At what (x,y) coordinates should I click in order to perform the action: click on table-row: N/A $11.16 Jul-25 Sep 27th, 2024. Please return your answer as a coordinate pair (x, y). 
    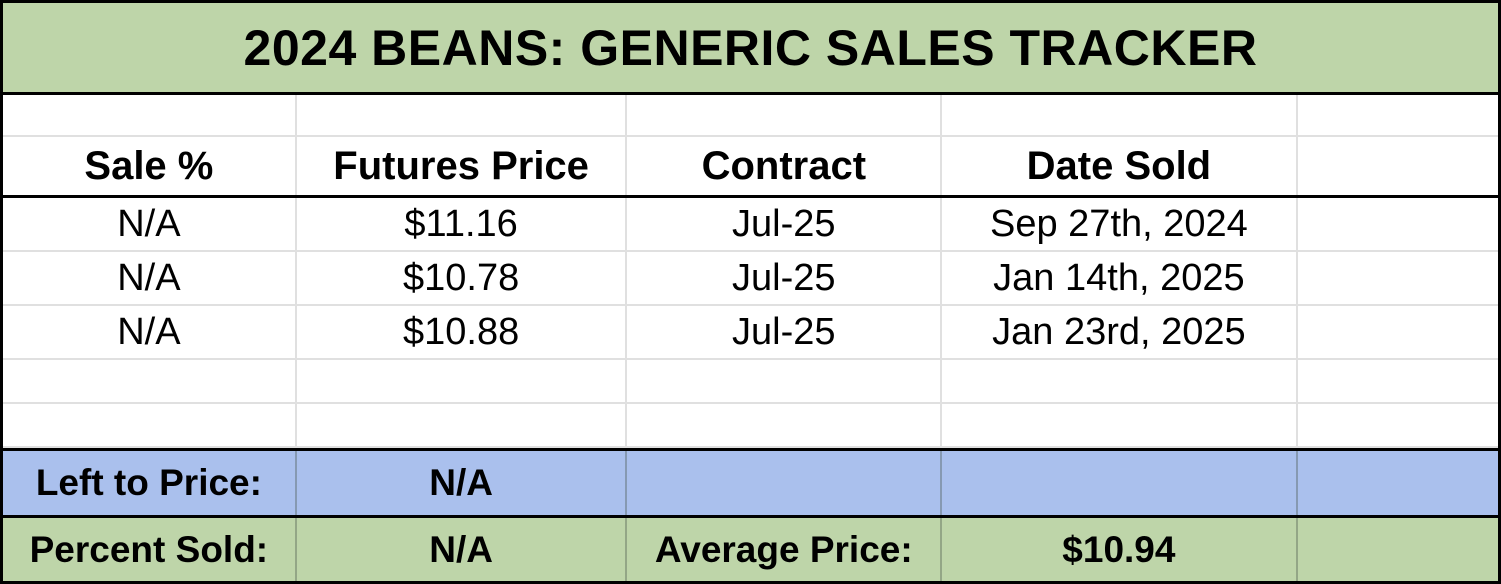
    Looking at the image, I should click on (750, 225).